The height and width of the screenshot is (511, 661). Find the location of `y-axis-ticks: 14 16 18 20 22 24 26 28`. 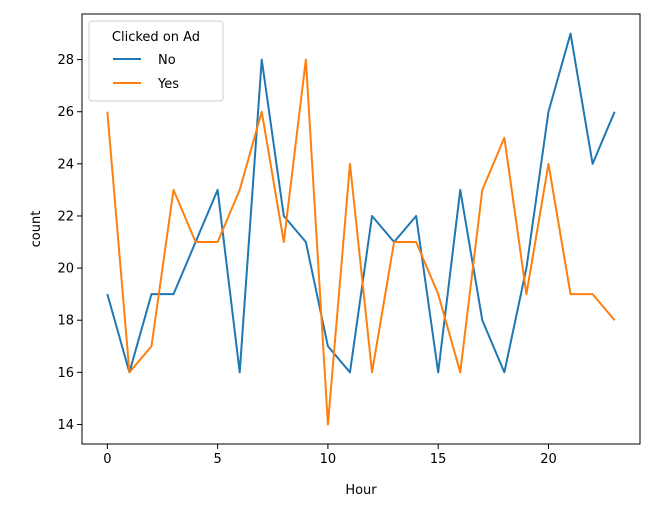

y-axis-ticks: 14 16 18 20 22 24 26 28 is located at coordinates (69, 243).